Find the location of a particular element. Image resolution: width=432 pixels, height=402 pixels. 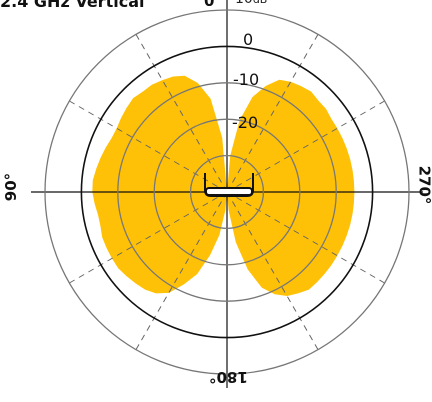

grid-ring--30 is located at coordinates (227, 192).